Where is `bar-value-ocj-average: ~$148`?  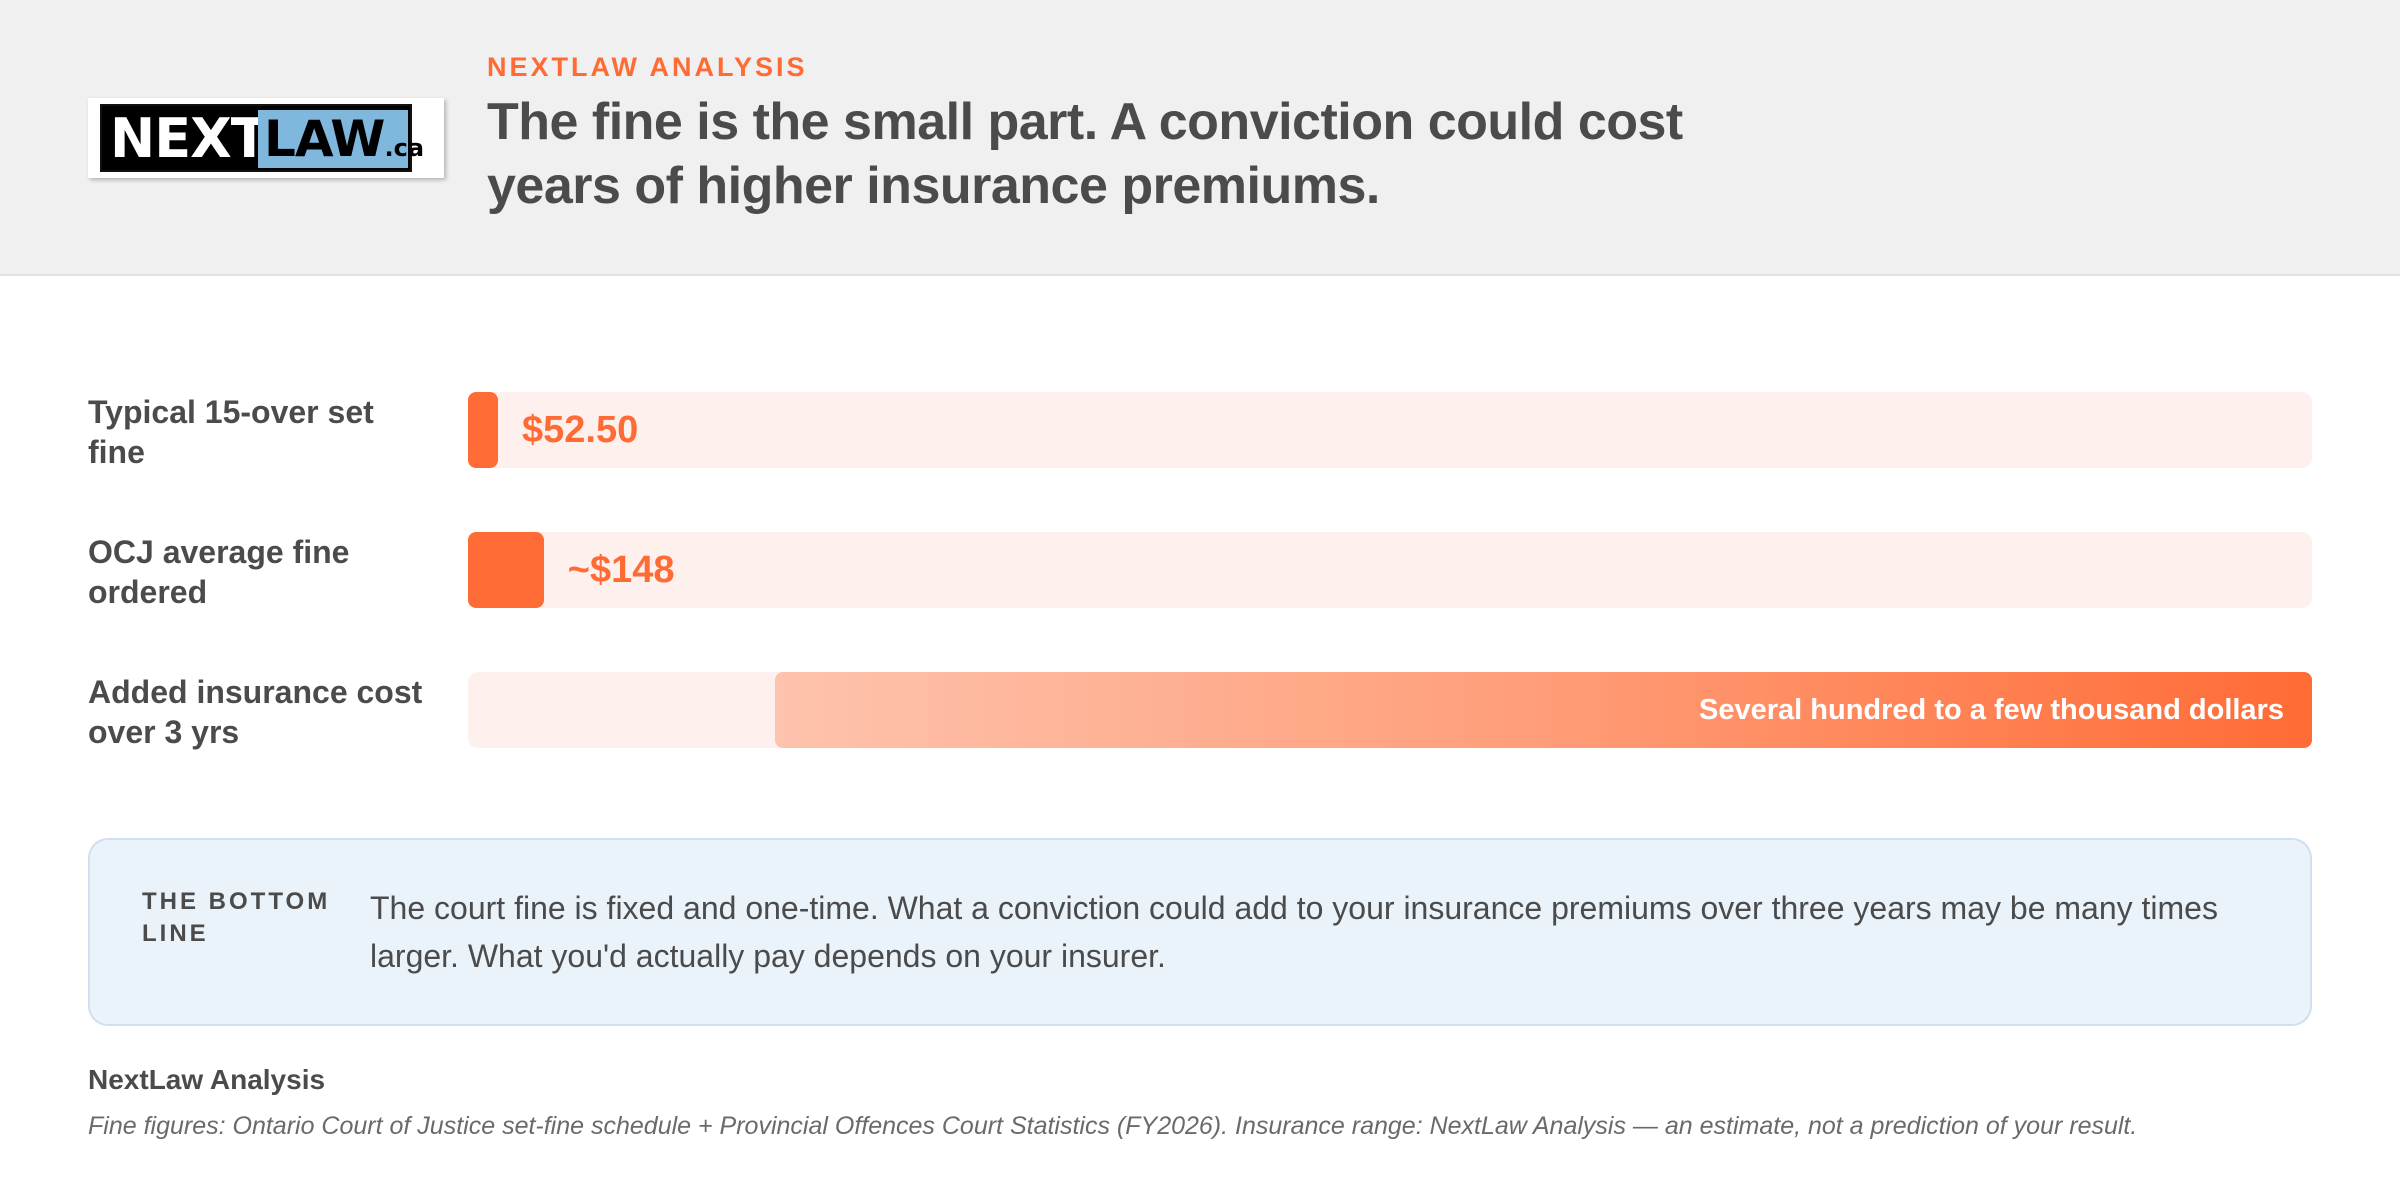
bar-value-ocj-average: ~$148 is located at coordinates (621, 570).